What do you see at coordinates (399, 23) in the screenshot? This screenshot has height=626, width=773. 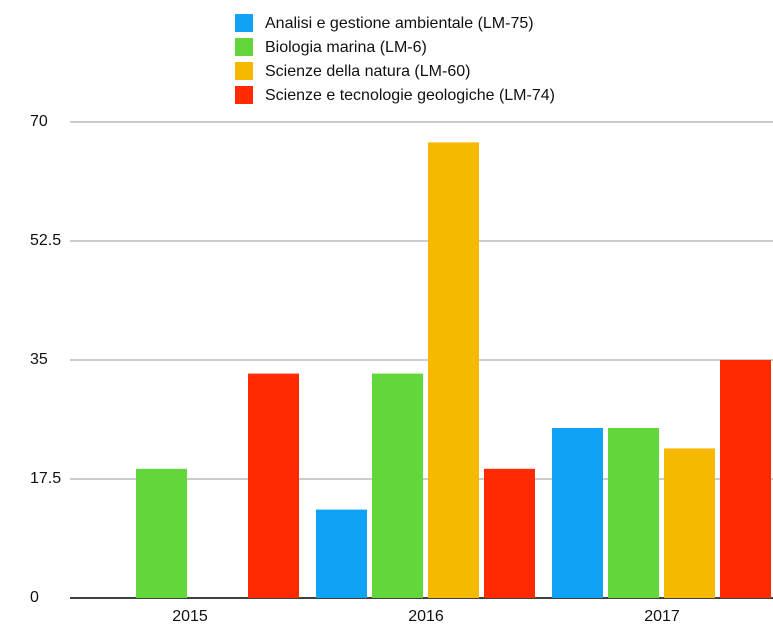 I see `legend-label: Analisi e gestione ambientale (LM-75)` at bounding box center [399, 23].